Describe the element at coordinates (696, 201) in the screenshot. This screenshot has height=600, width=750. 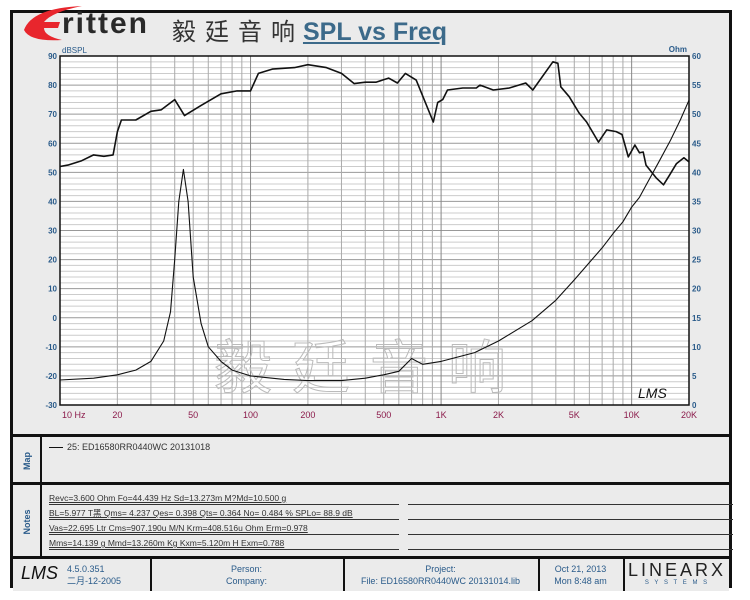
I see `y2-tick-label: 35` at that location.